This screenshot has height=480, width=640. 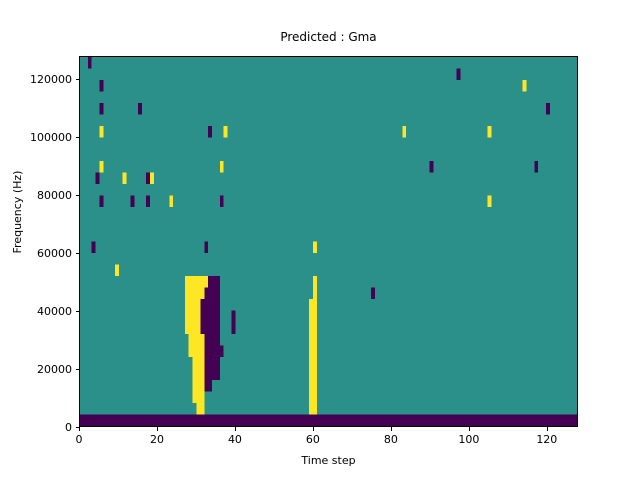 What do you see at coordinates (51, 79) in the screenshot?
I see `y-tick-label: 120000` at bounding box center [51, 79].